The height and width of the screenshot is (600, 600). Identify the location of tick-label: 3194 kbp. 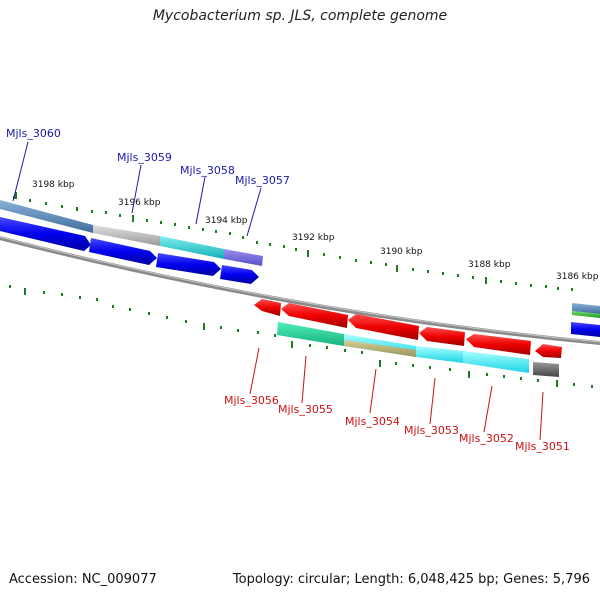
(226, 221).